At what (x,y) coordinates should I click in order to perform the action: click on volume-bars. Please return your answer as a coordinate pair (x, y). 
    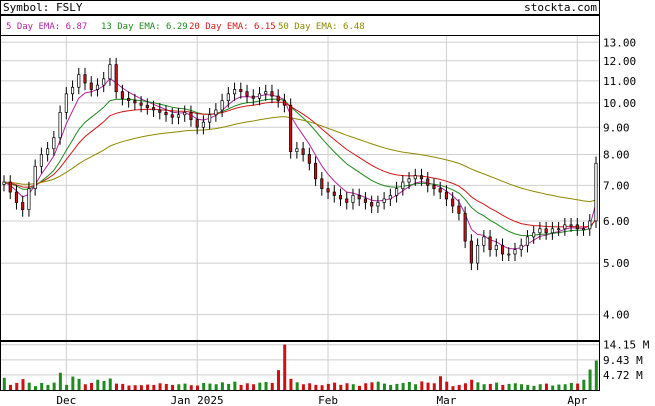
    Looking at the image, I should click on (300, 367).